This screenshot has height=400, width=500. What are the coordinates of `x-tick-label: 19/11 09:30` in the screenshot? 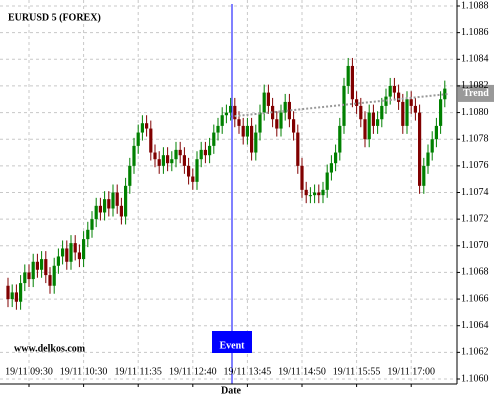 It's located at (29, 371).